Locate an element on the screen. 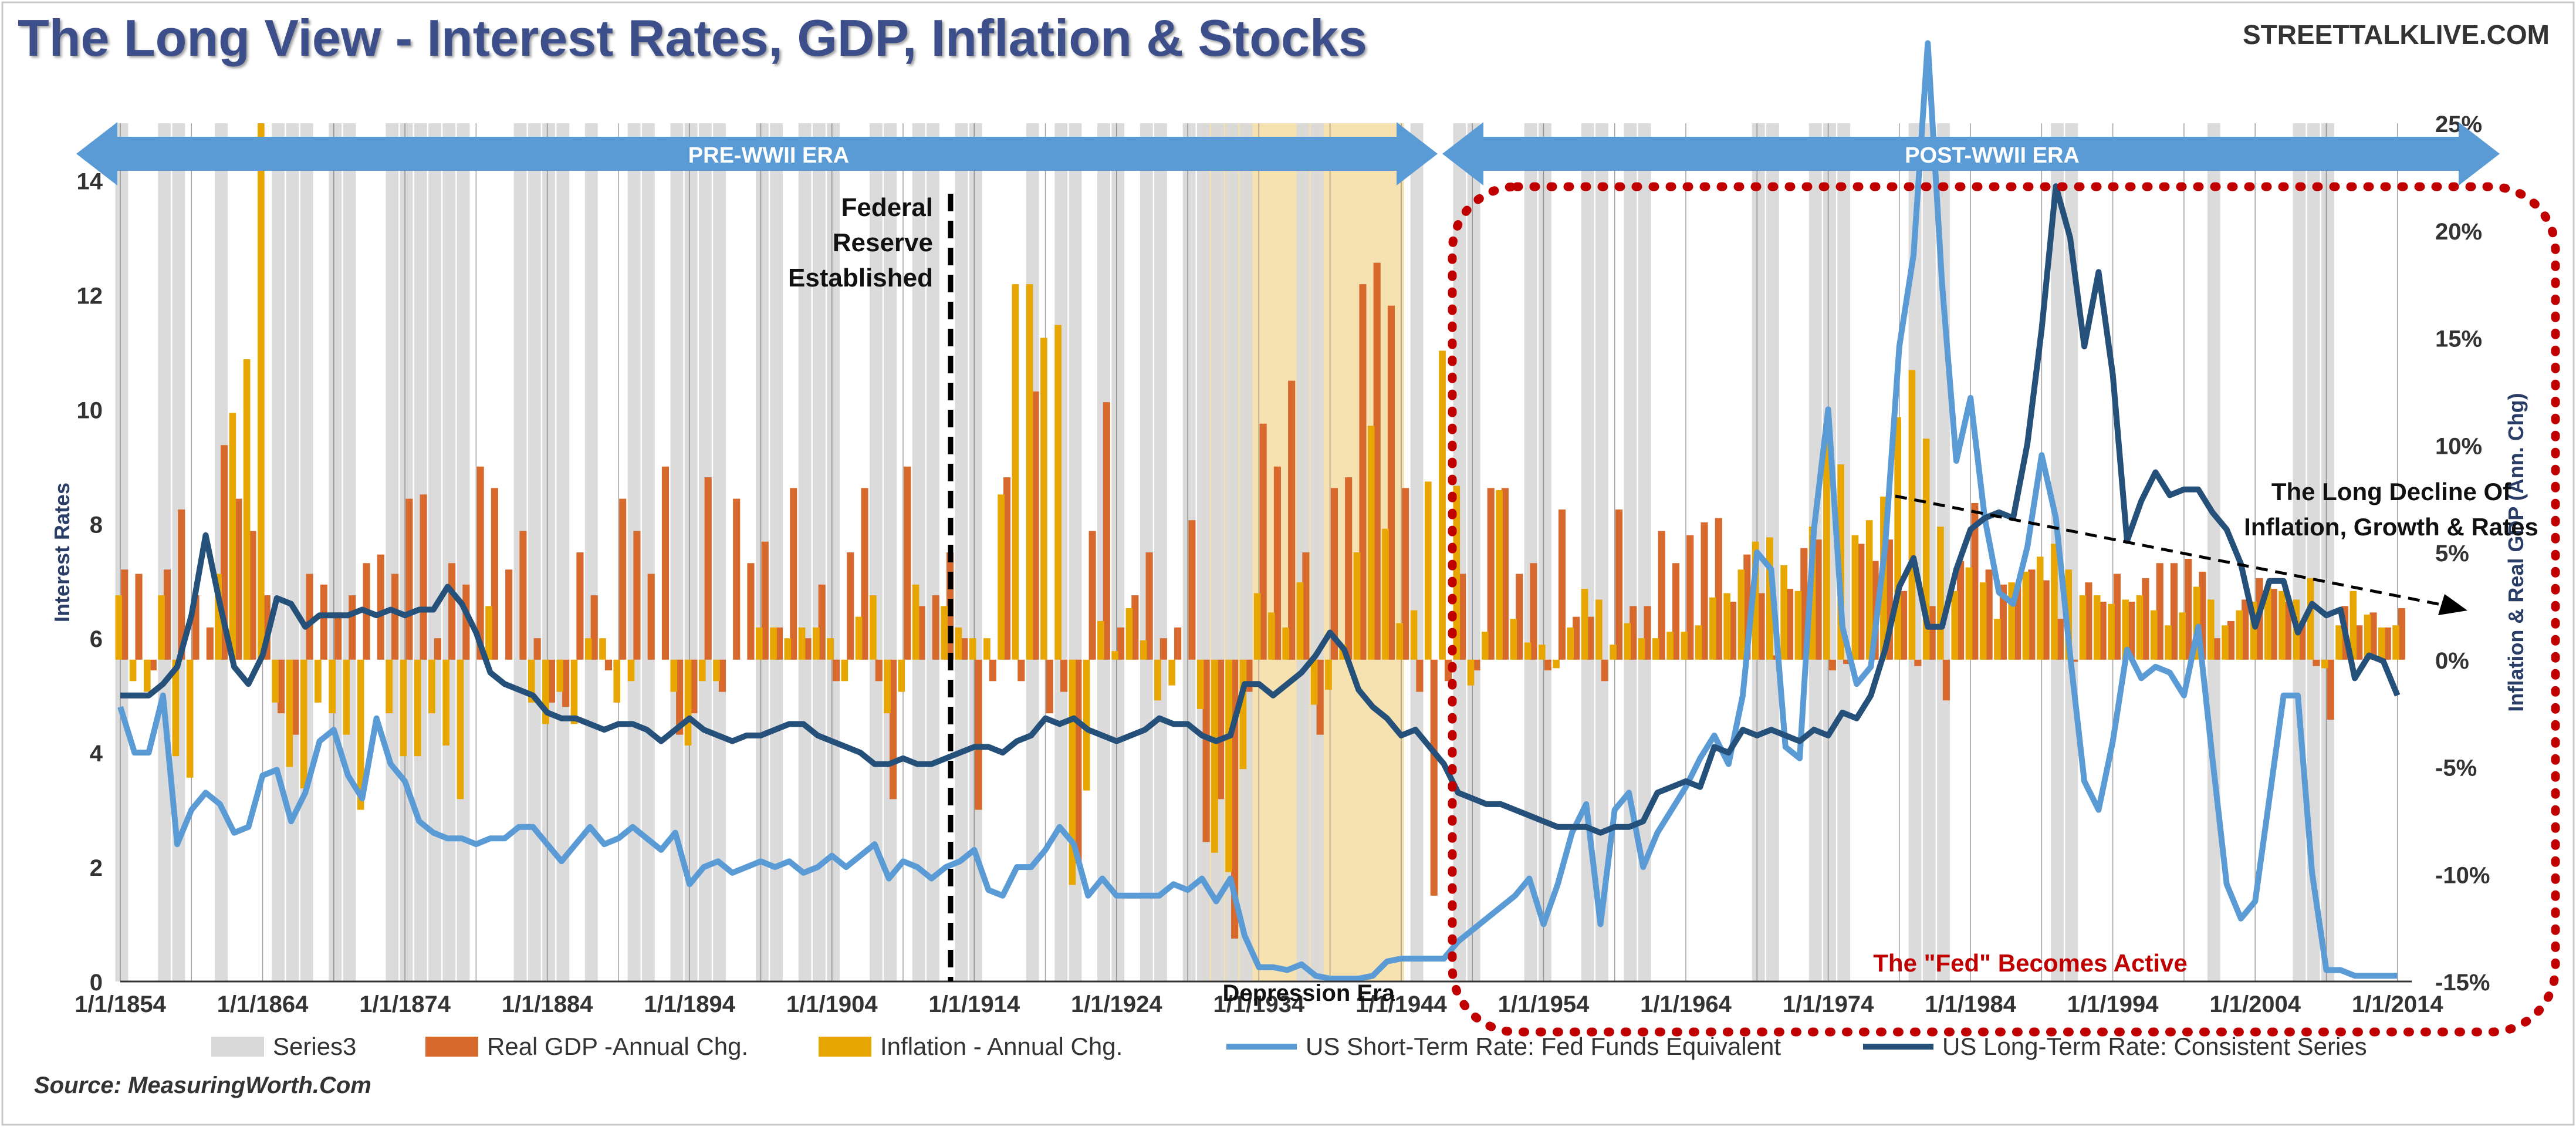 The height and width of the screenshot is (1130, 2576). left-tick-label: 14 is located at coordinates (90, 181).